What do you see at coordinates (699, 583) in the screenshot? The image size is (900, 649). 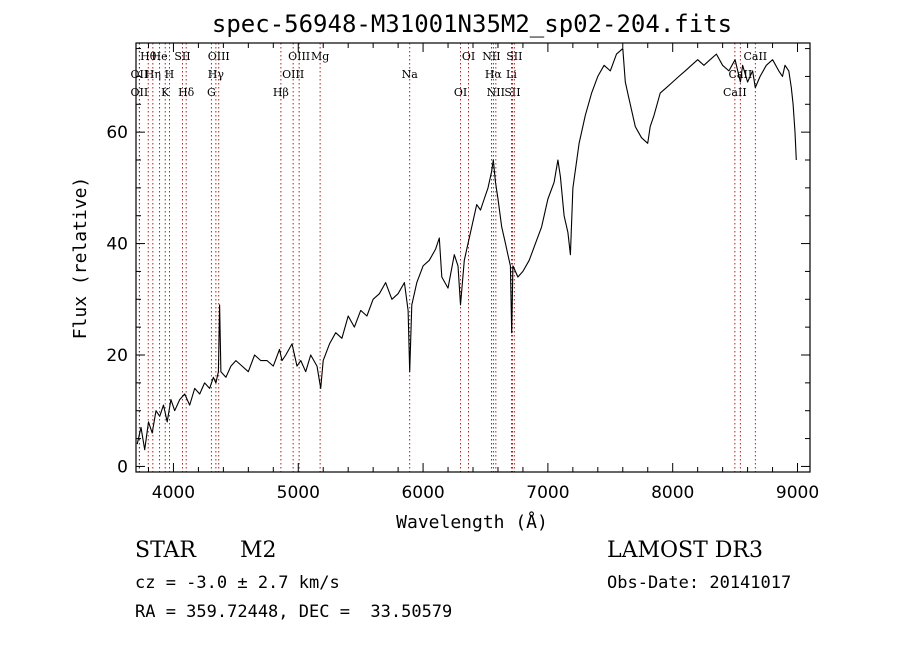 I see `obs-date: Obs-Date: 20141017` at bounding box center [699, 583].